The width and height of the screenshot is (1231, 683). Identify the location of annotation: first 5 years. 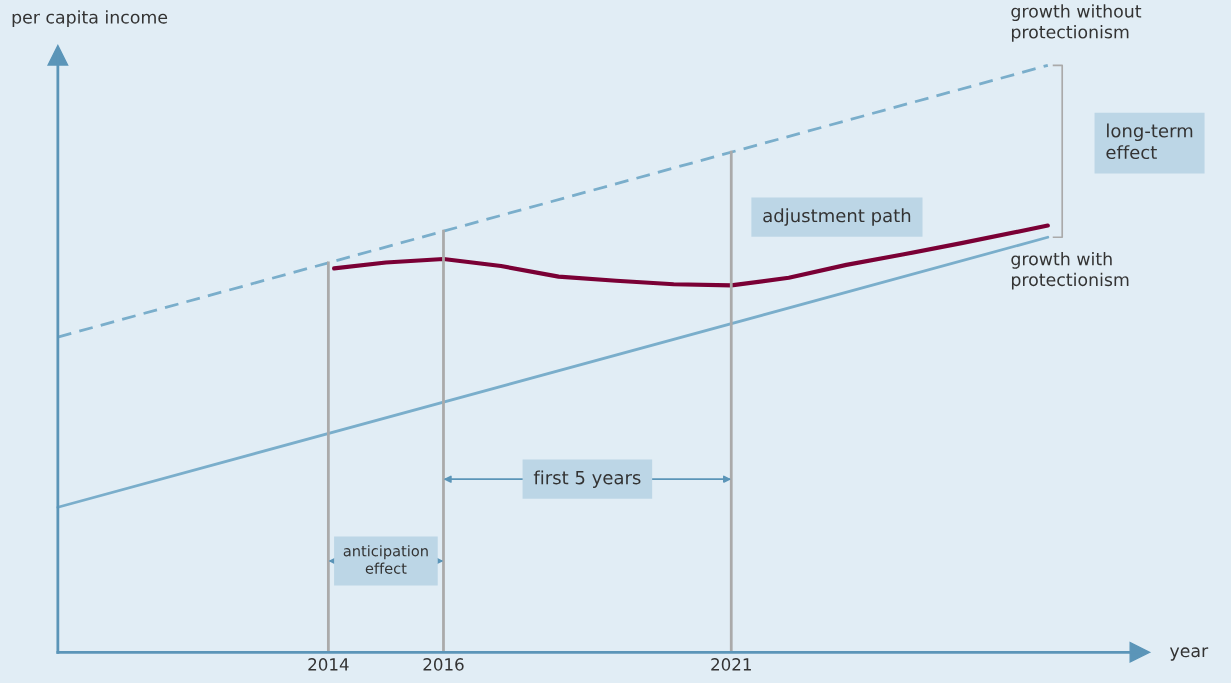
(587, 479).